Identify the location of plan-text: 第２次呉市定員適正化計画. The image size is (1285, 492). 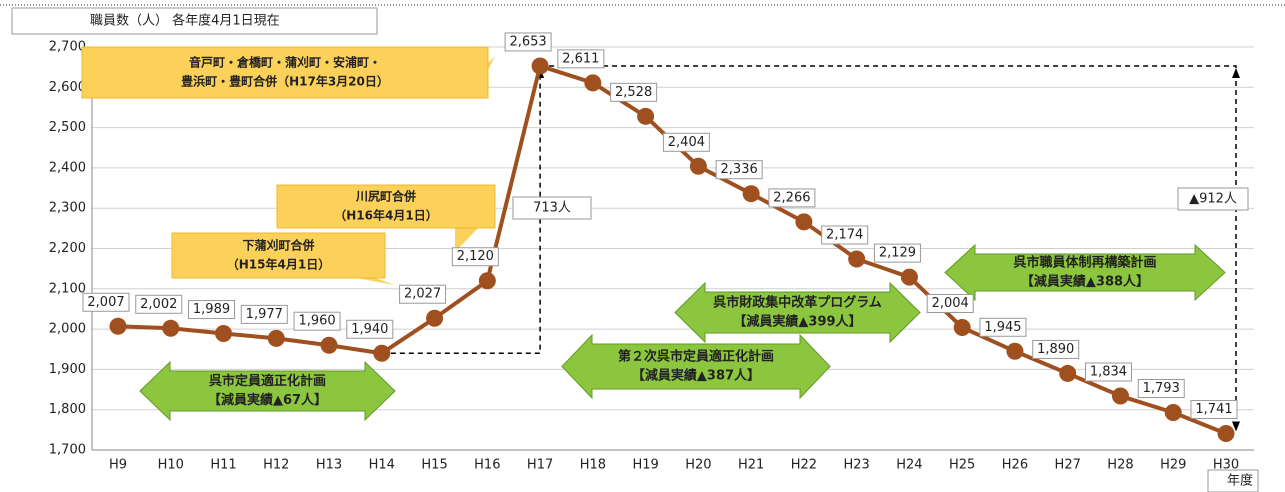
(696, 357).